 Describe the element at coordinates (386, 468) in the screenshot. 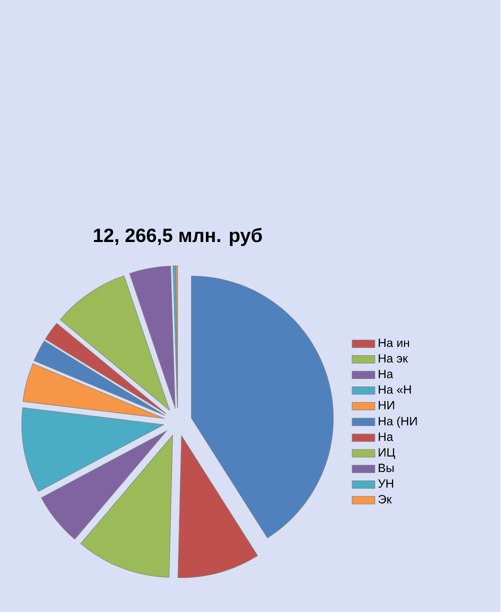

I see `legend-label: Вы` at that location.